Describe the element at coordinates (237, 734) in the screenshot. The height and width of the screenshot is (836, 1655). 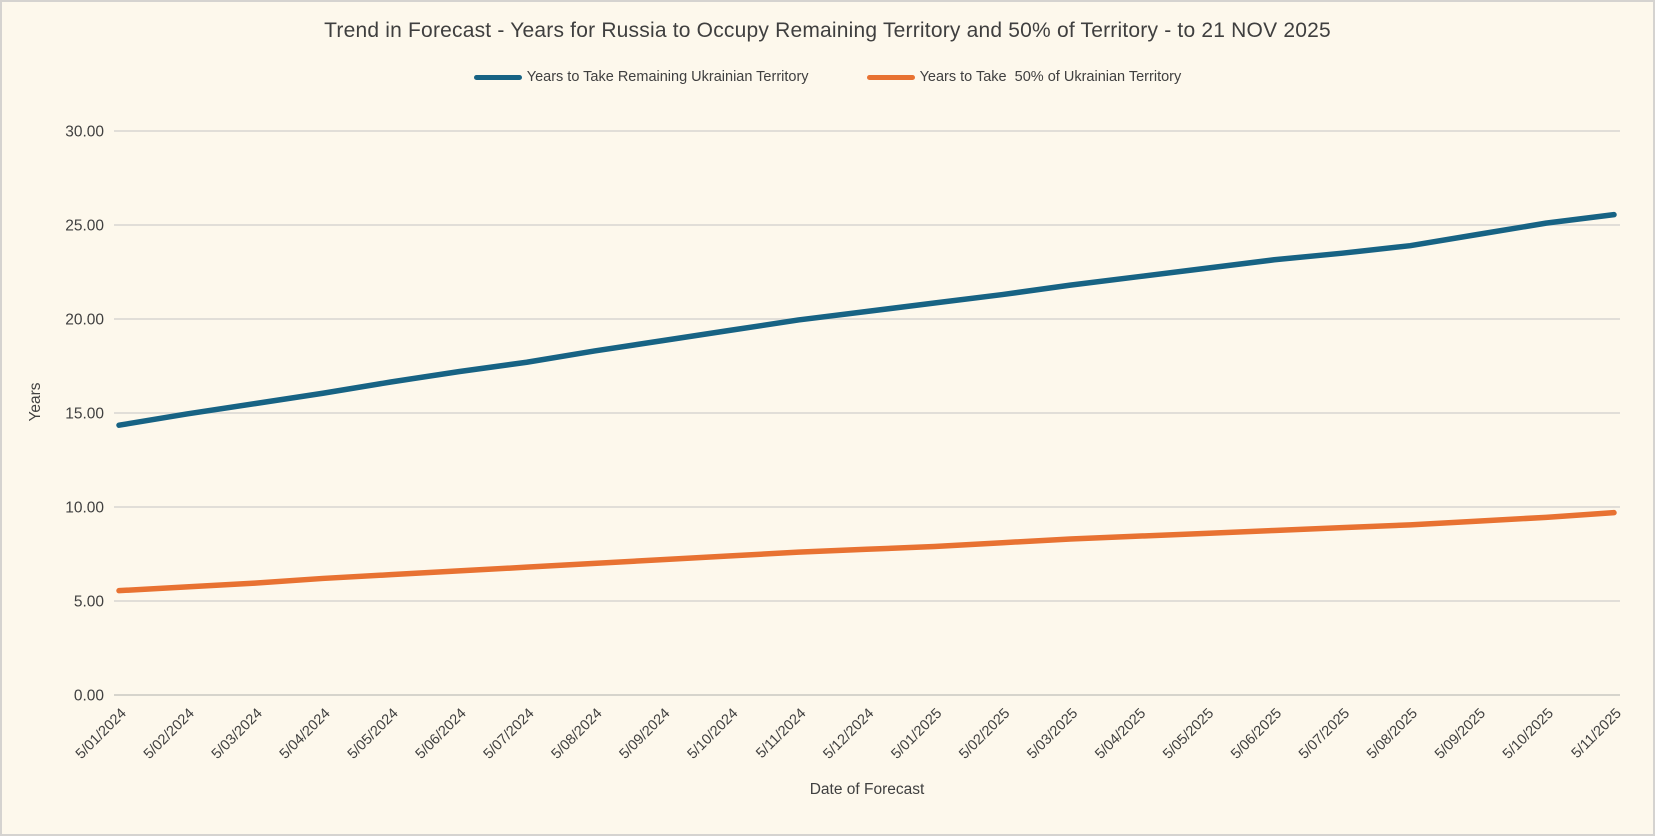
I see `x-tick-label: 5/03/2024` at that location.